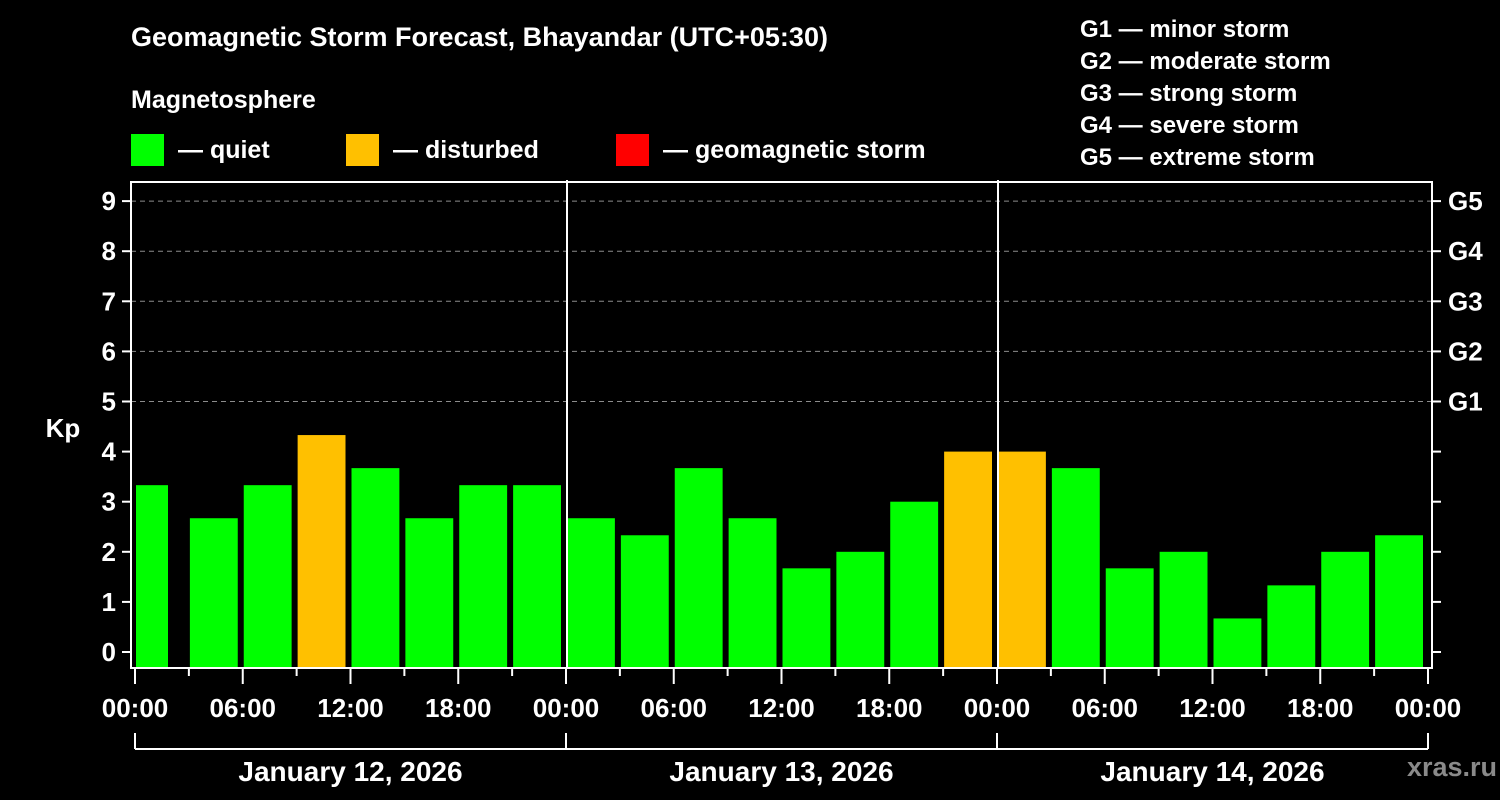 The width and height of the screenshot is (1500, 800). Describe the element at coordinates (1451, 767) in the screenshot. I see `watermark: xras.ru` at that location.